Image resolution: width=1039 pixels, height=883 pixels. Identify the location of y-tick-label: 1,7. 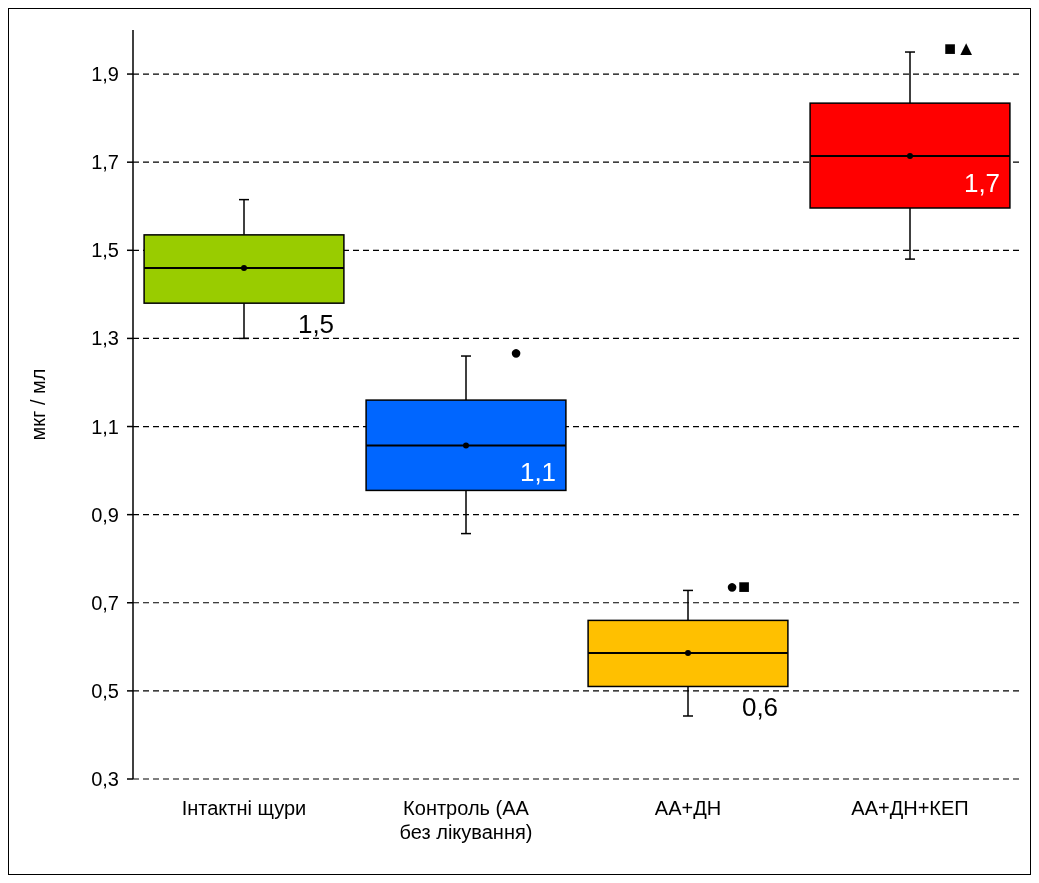
(105, 162).